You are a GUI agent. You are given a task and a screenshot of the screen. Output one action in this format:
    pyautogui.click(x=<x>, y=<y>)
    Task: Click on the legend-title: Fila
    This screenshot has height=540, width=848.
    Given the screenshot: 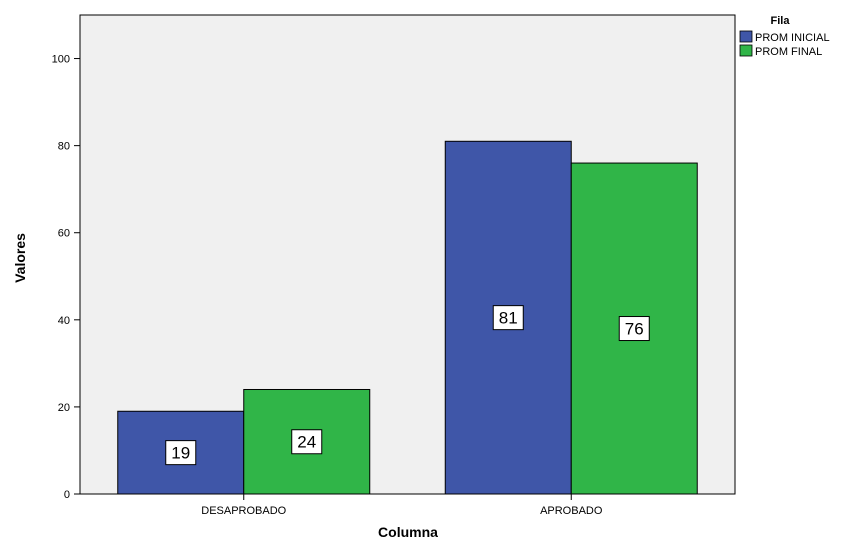 What is the action you would take?
    pyautogui.click(x=781, y=21)
    